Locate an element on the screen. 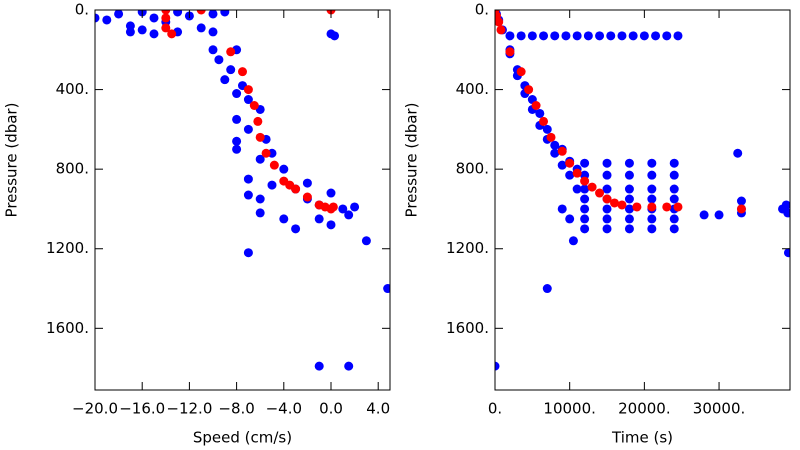  x-tick-label: 20000. is located at coordinates (644, 409).